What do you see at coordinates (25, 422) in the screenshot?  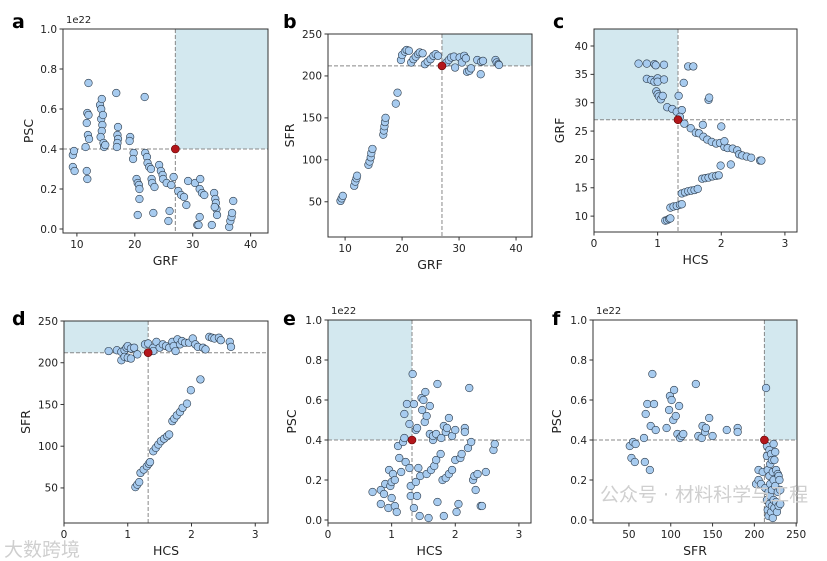 I see `y-axis-label: SFR` at bounding box center [25, 422].